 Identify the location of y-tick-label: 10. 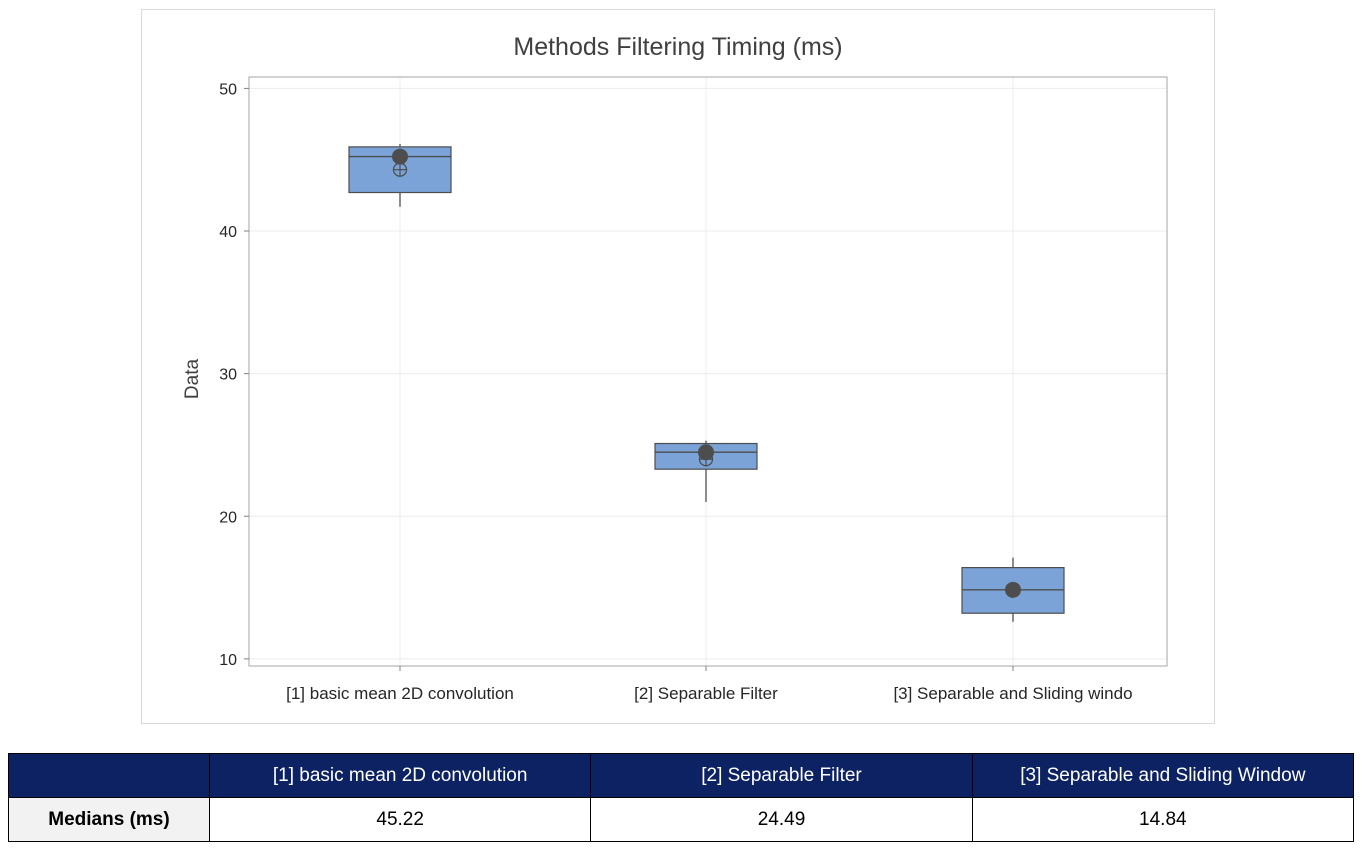
(228, 660).